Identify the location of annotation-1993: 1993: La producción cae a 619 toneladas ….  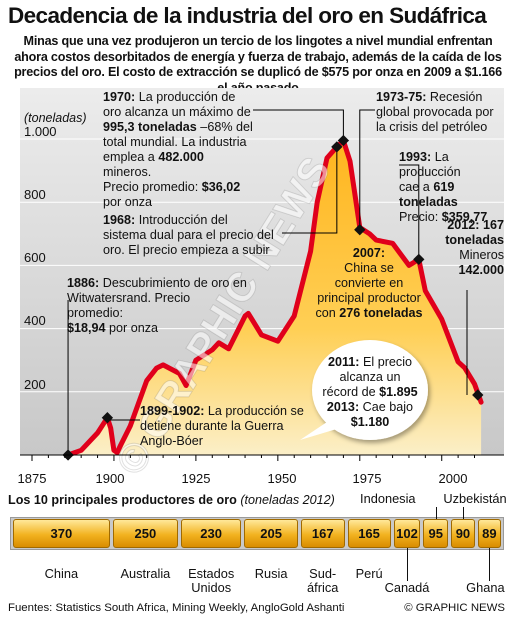
(443, 187).